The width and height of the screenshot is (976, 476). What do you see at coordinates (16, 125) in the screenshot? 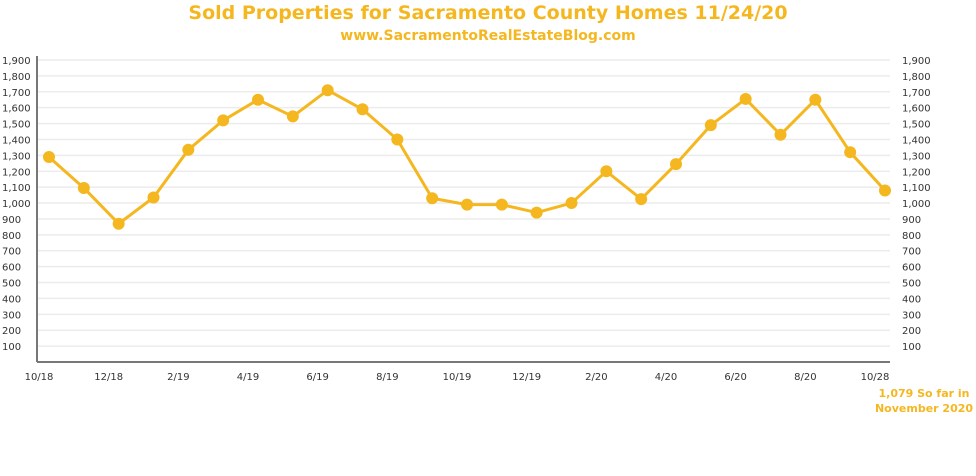
I see `y-tick-label-left: 1,500` at bounding box center [16, 125].